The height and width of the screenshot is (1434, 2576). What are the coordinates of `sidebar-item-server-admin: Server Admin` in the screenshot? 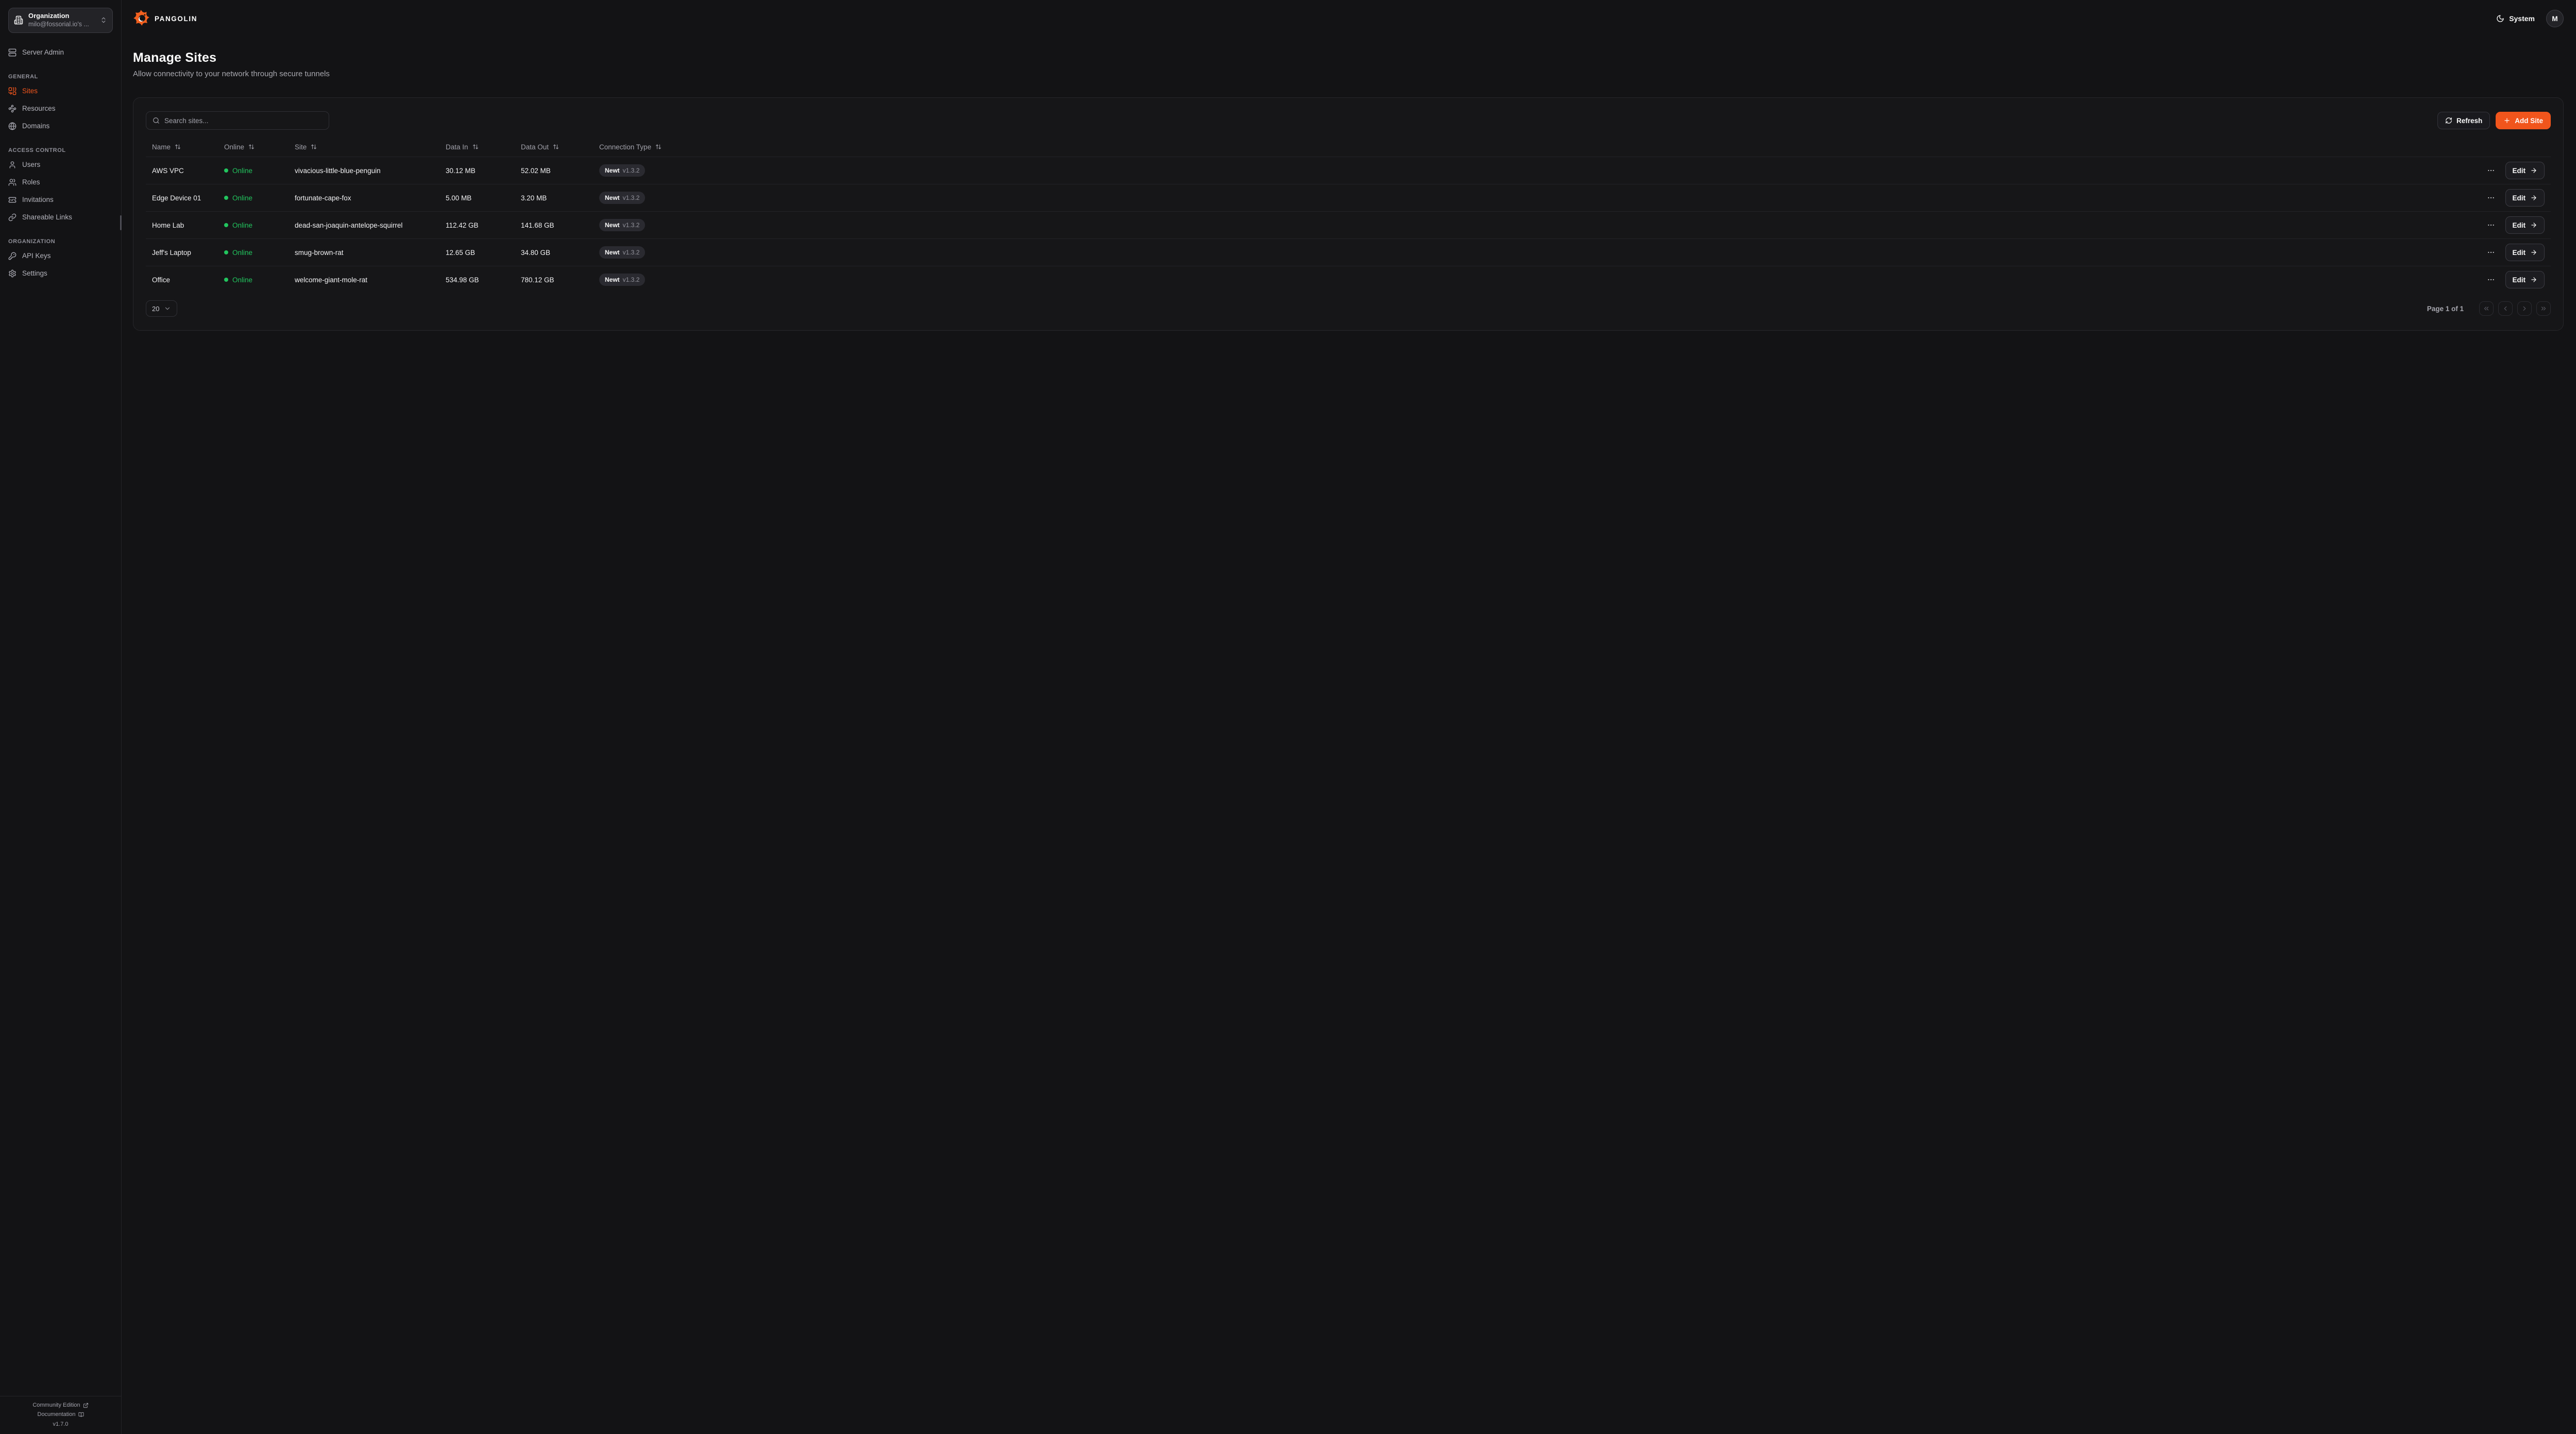 It's located at (60, 52).